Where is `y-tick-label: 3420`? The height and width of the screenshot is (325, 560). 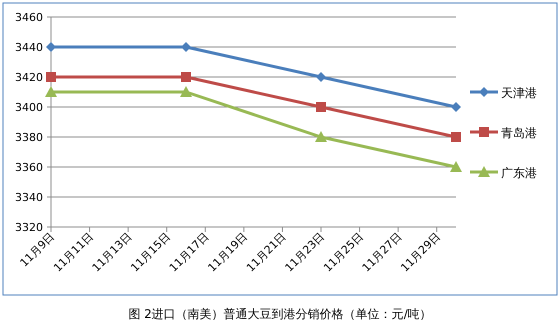 y-tick-label: 3420 is located at coordinates (29, 77).